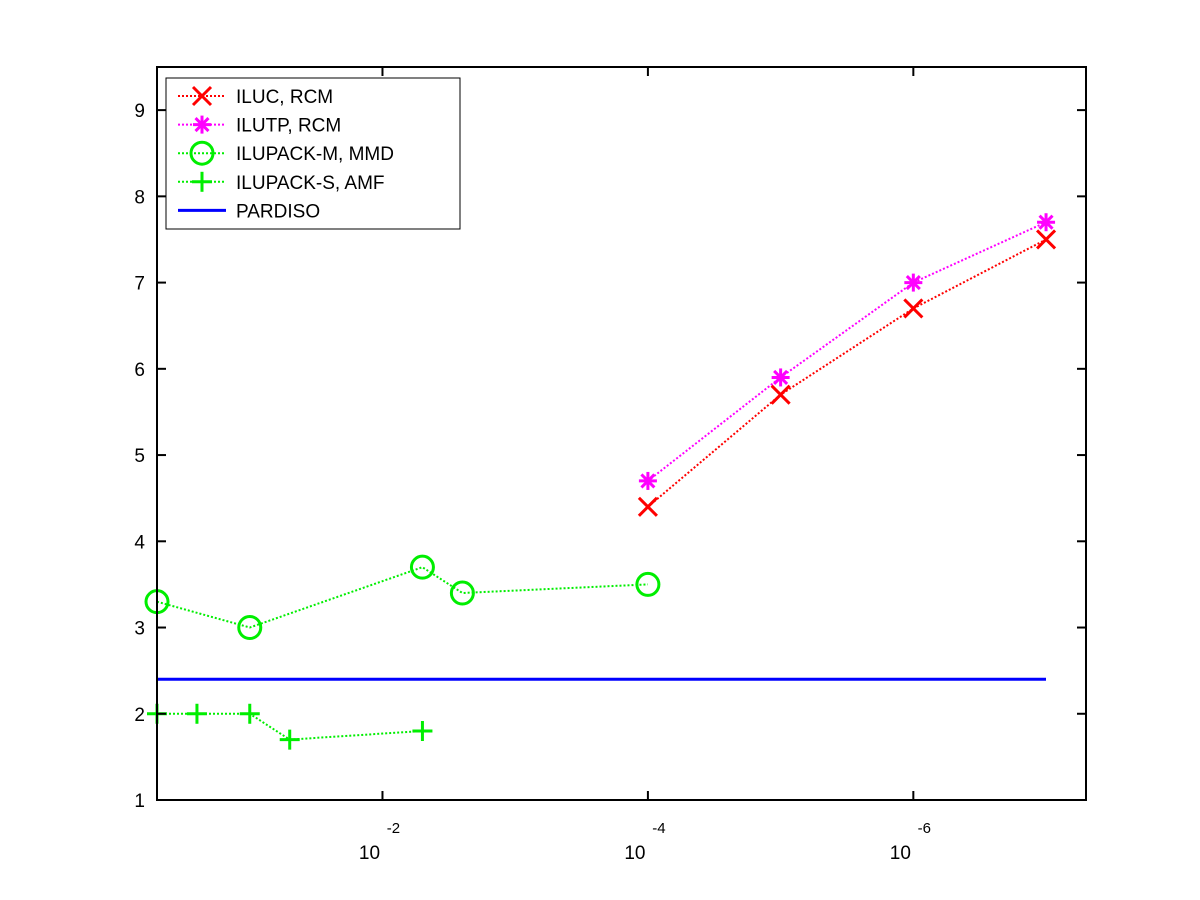 This screenshot has width=1200, height=900. Describe the element at coordinates (139, 715) in the screenshot. I see `y-tick-label: 2` at that location.